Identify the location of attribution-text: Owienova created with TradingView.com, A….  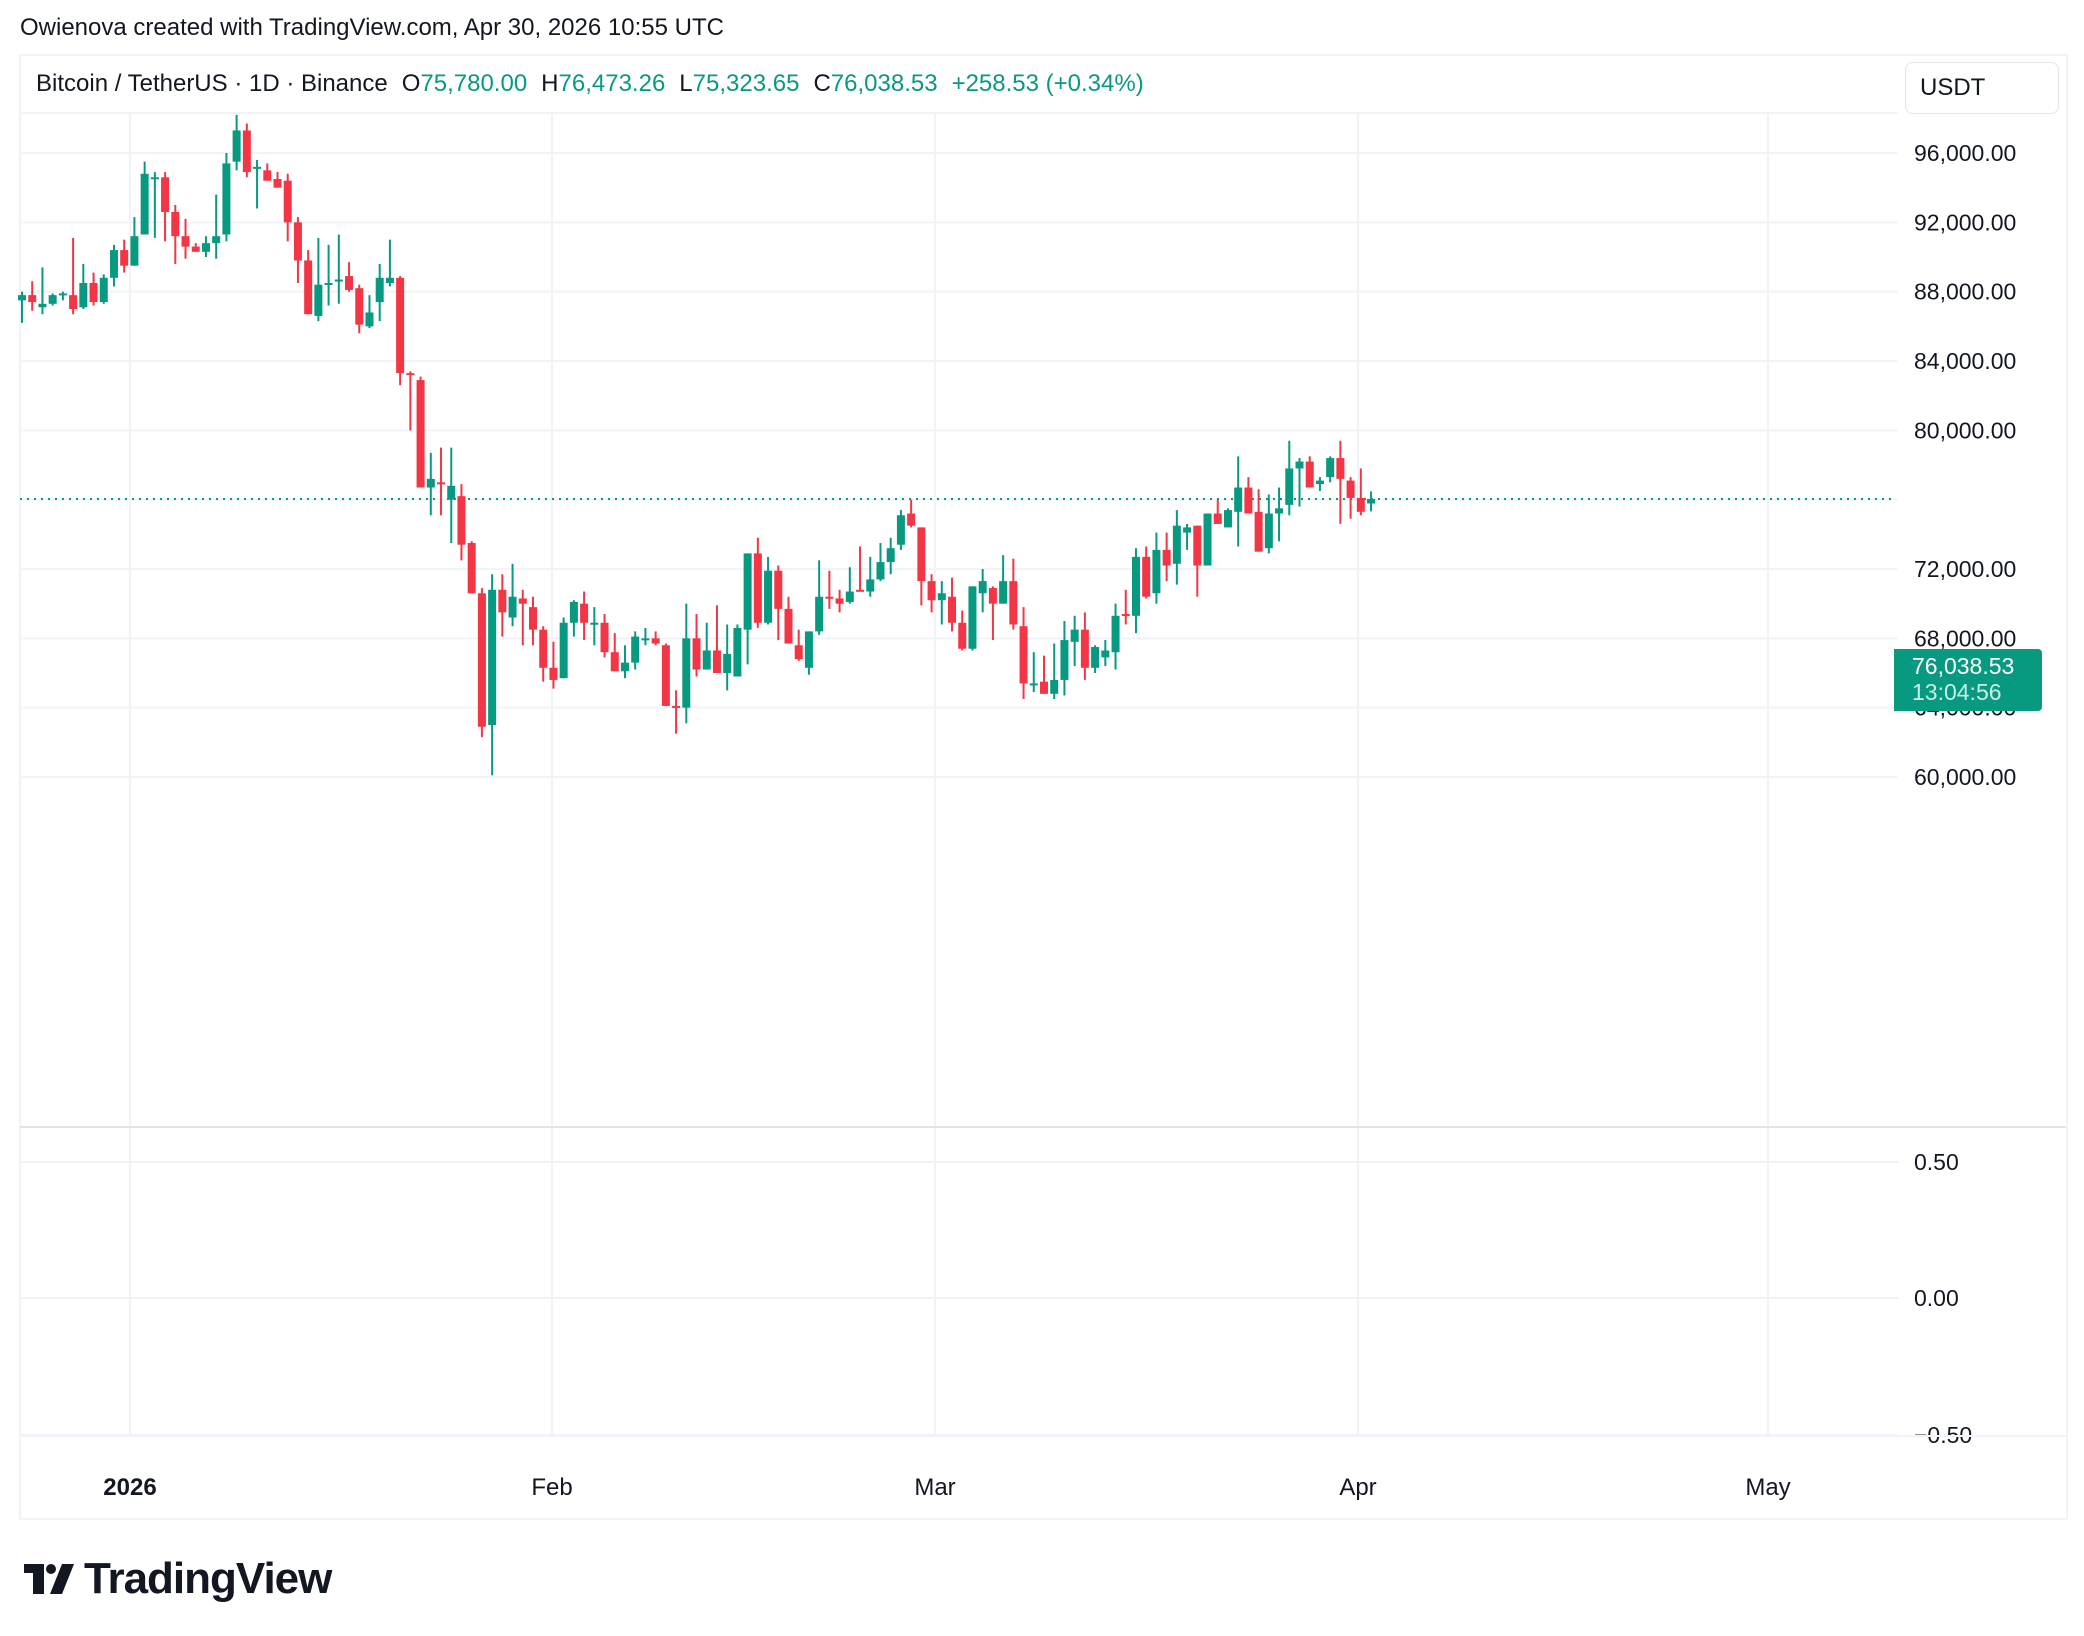
(372, 27).